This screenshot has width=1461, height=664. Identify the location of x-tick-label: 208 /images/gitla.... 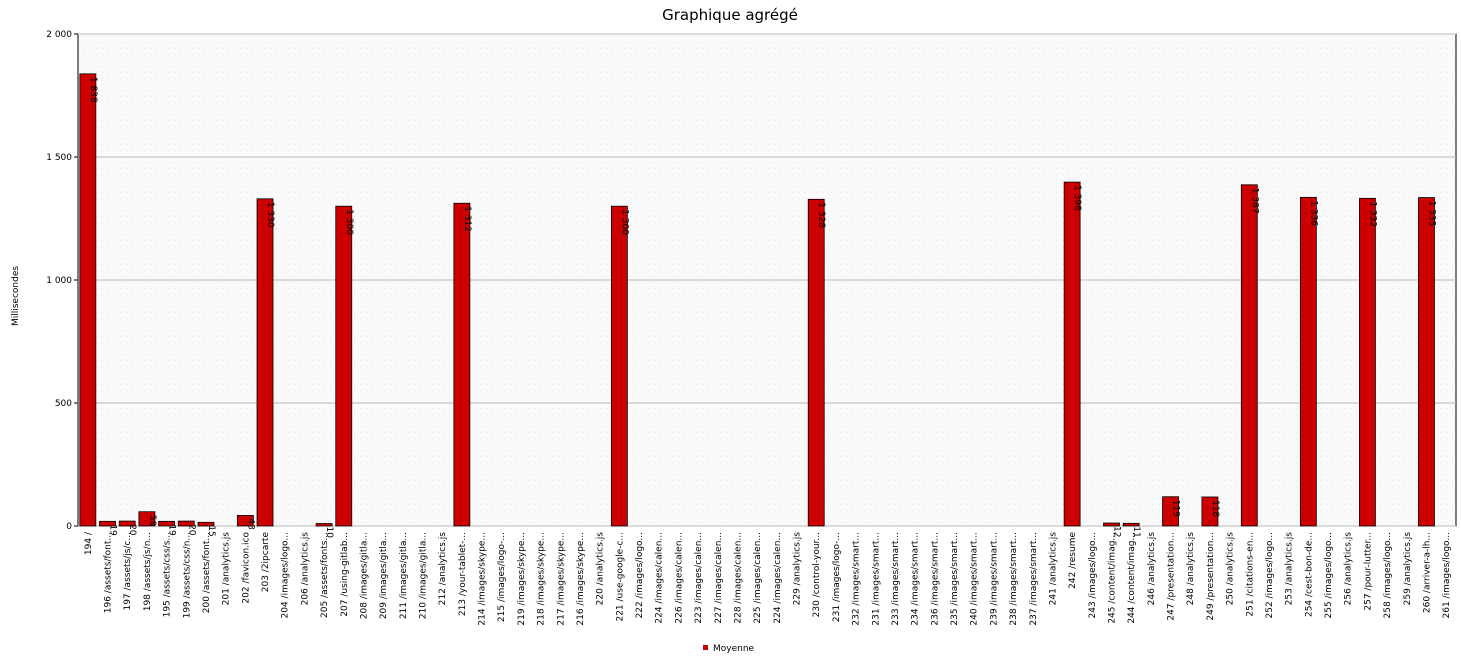
(364, 575).